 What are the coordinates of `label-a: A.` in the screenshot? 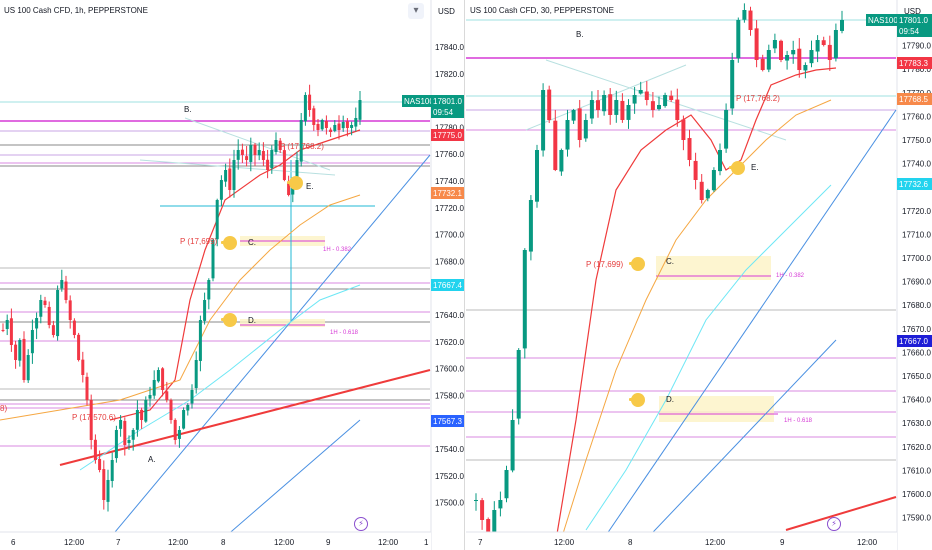 It's located at (152, 459).